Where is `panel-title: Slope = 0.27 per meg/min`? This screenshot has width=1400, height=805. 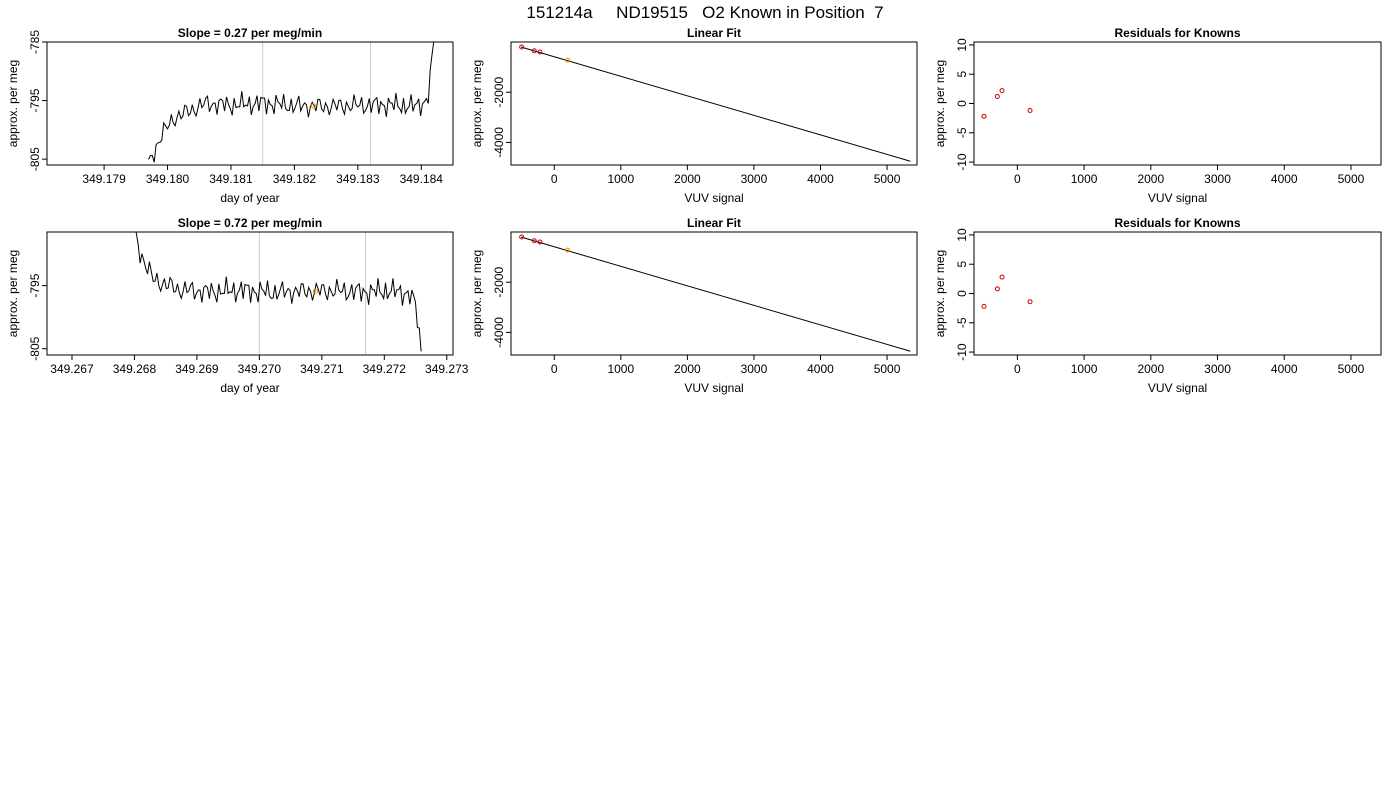 panel-title: Slope = 0.27 per meg/min is located at coordinates (250, 33).